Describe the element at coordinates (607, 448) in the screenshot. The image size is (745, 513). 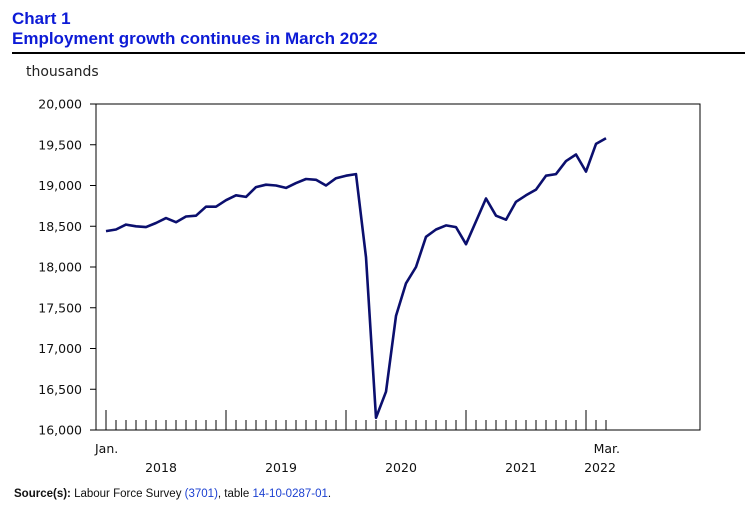
I see `x-end-label: Mar.` at that location.